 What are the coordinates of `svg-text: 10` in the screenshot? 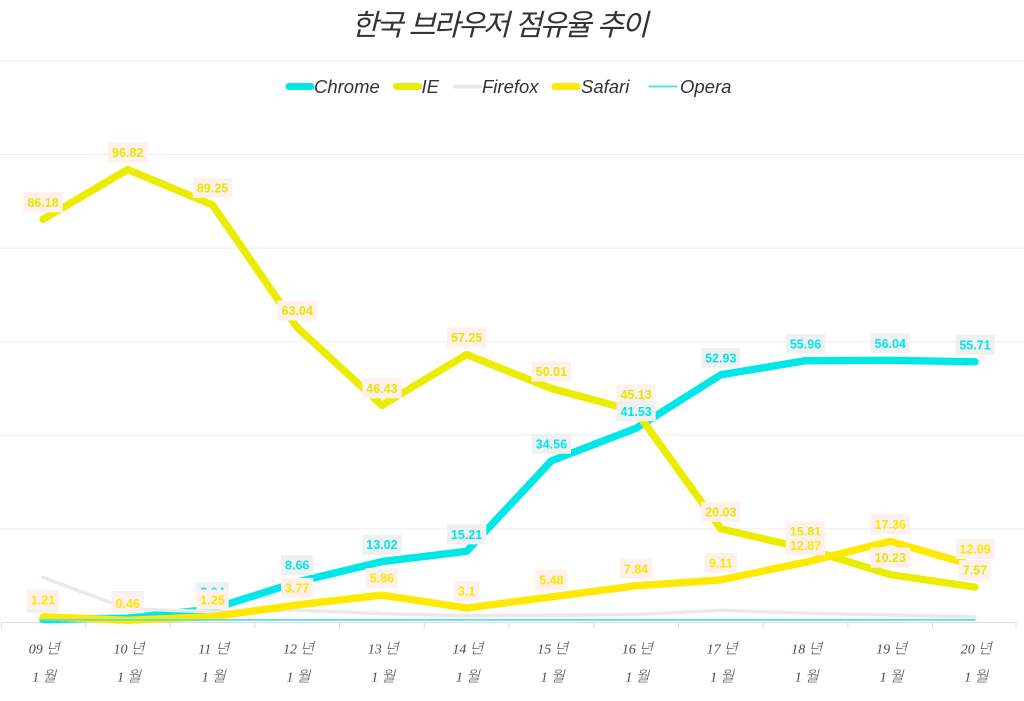 It's located at (121, 650).